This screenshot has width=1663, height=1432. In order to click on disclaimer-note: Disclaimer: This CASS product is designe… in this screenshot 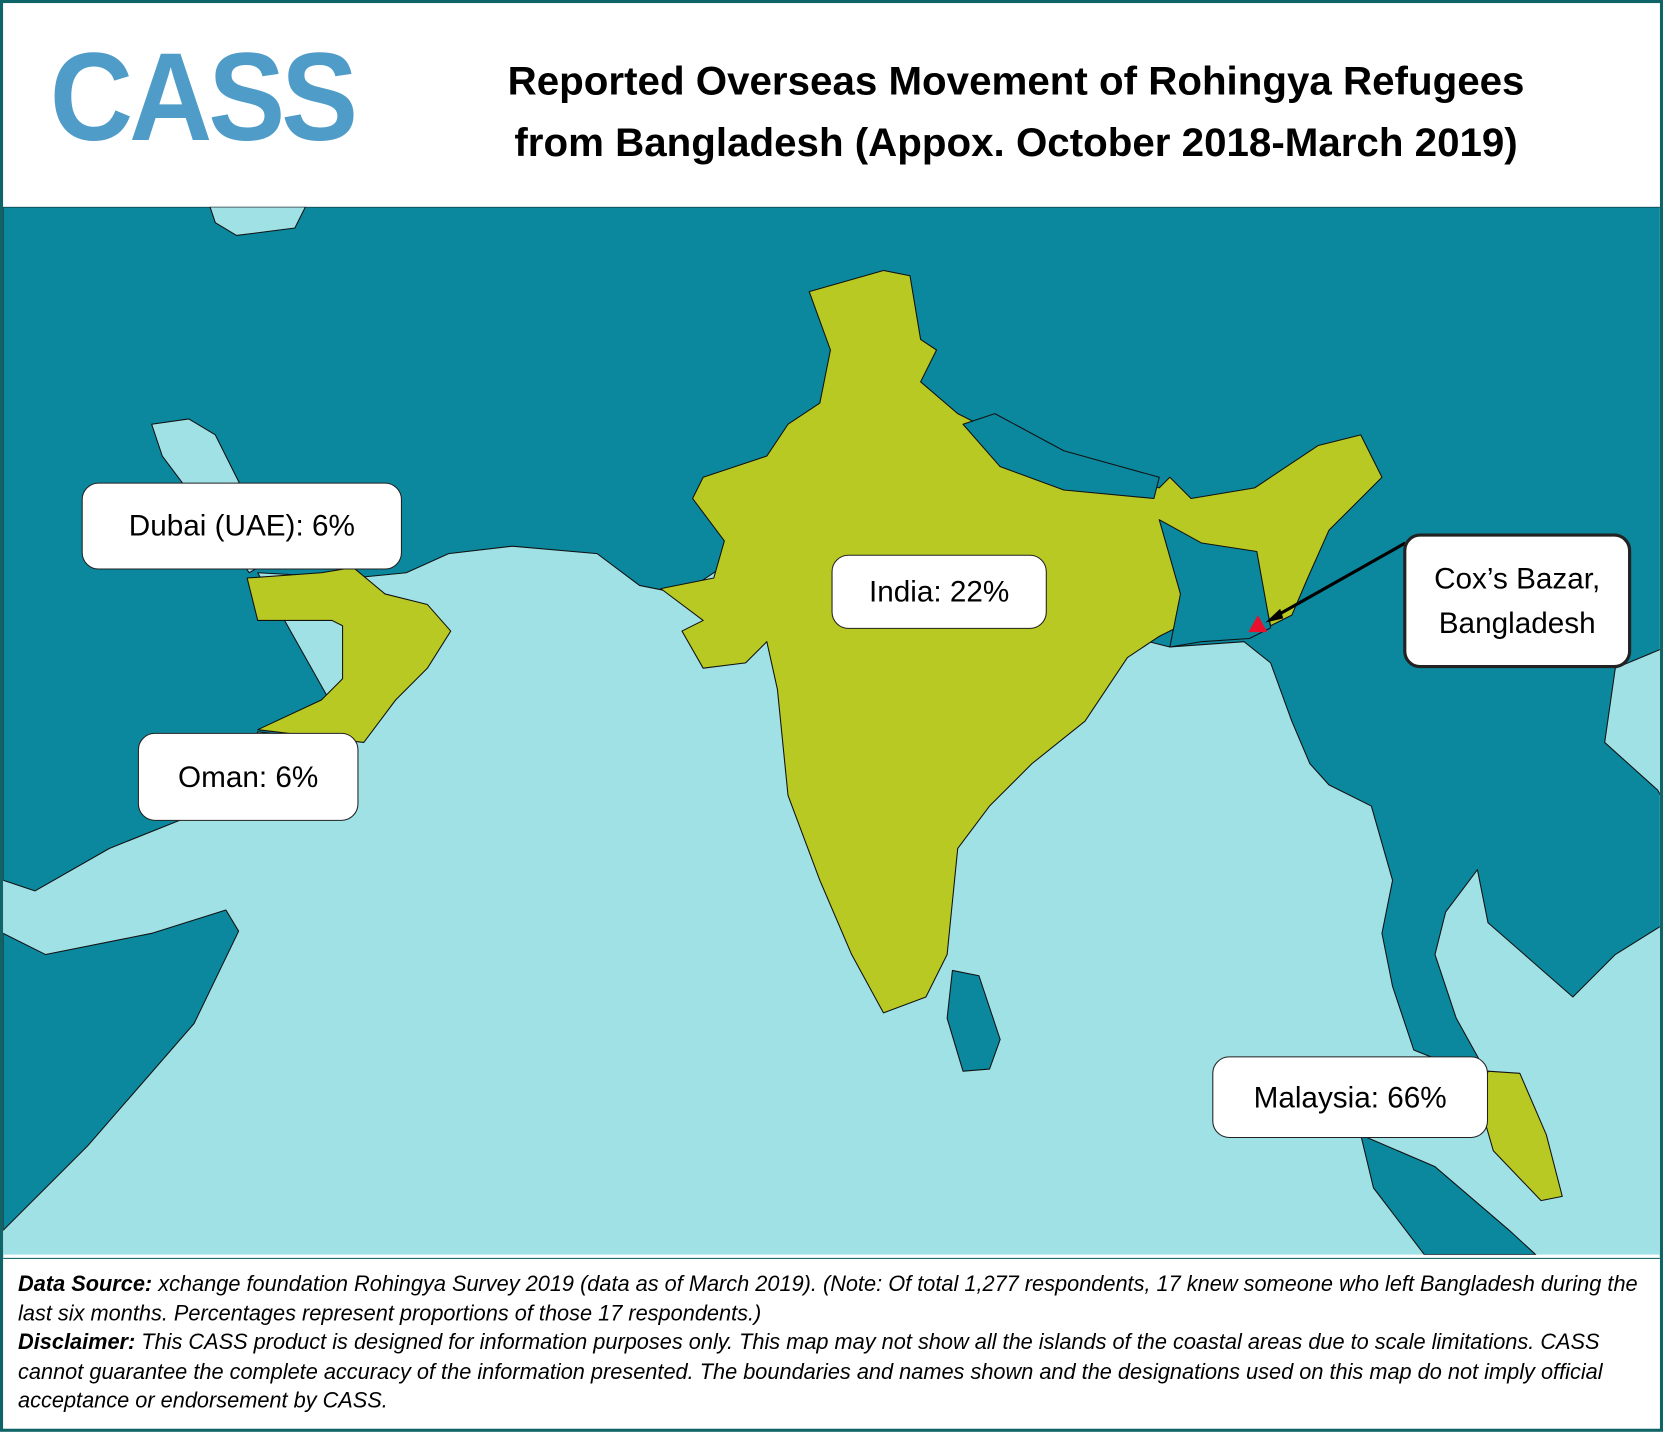, I will do `click(810, 1371)`.